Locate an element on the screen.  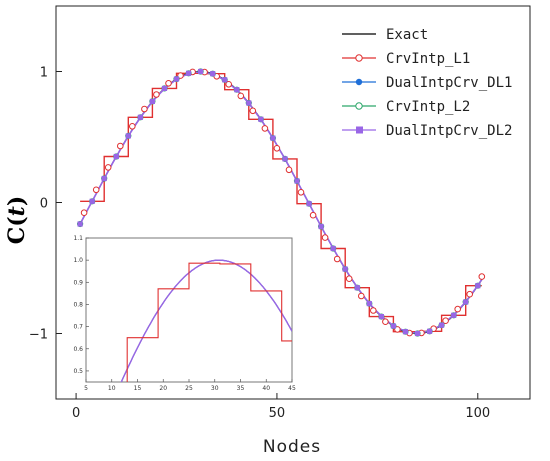
legend-label-1: CrvIntp_L1 is located at coordinates (428, 59).